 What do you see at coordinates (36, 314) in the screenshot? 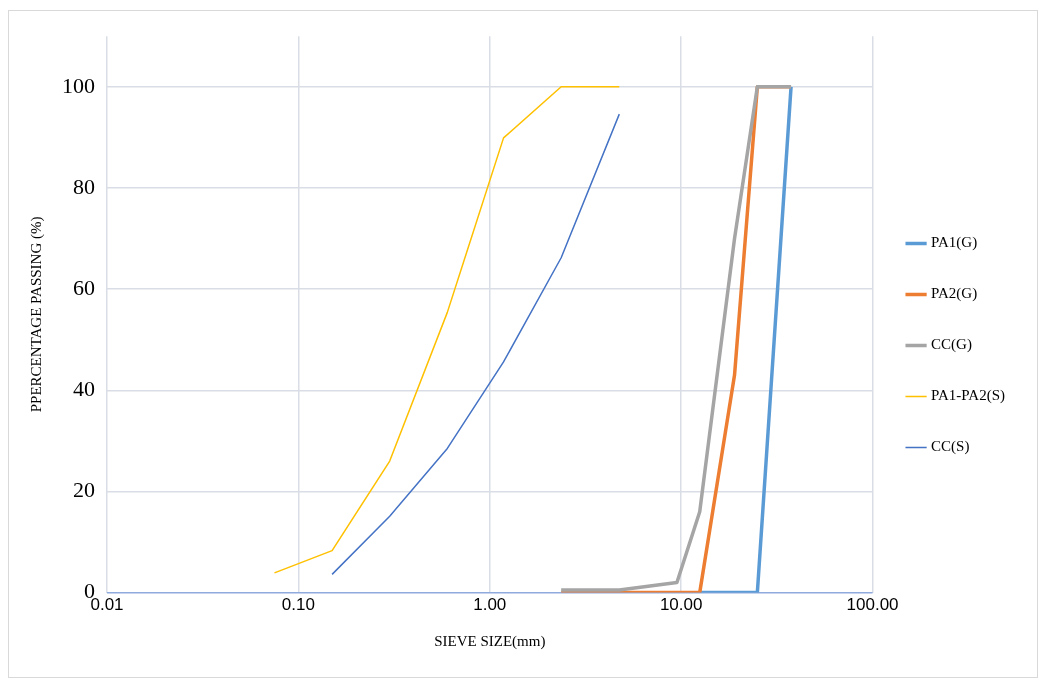
I see `y-axis-title: PPERCENTAGE PASSING (%)` at bounding box center [36, 314].